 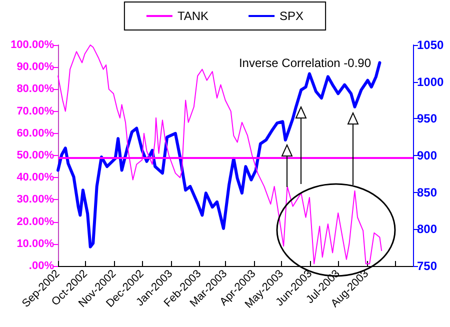 I want to click on y2-tick-label: 1050, so click(x=430, y=45).